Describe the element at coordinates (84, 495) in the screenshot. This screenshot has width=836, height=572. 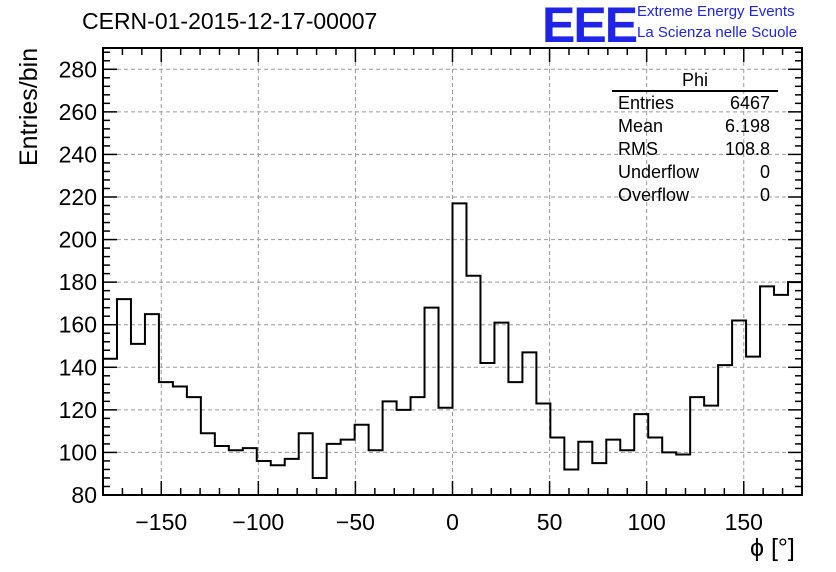
I see `y-tick-label: 80` at that location.